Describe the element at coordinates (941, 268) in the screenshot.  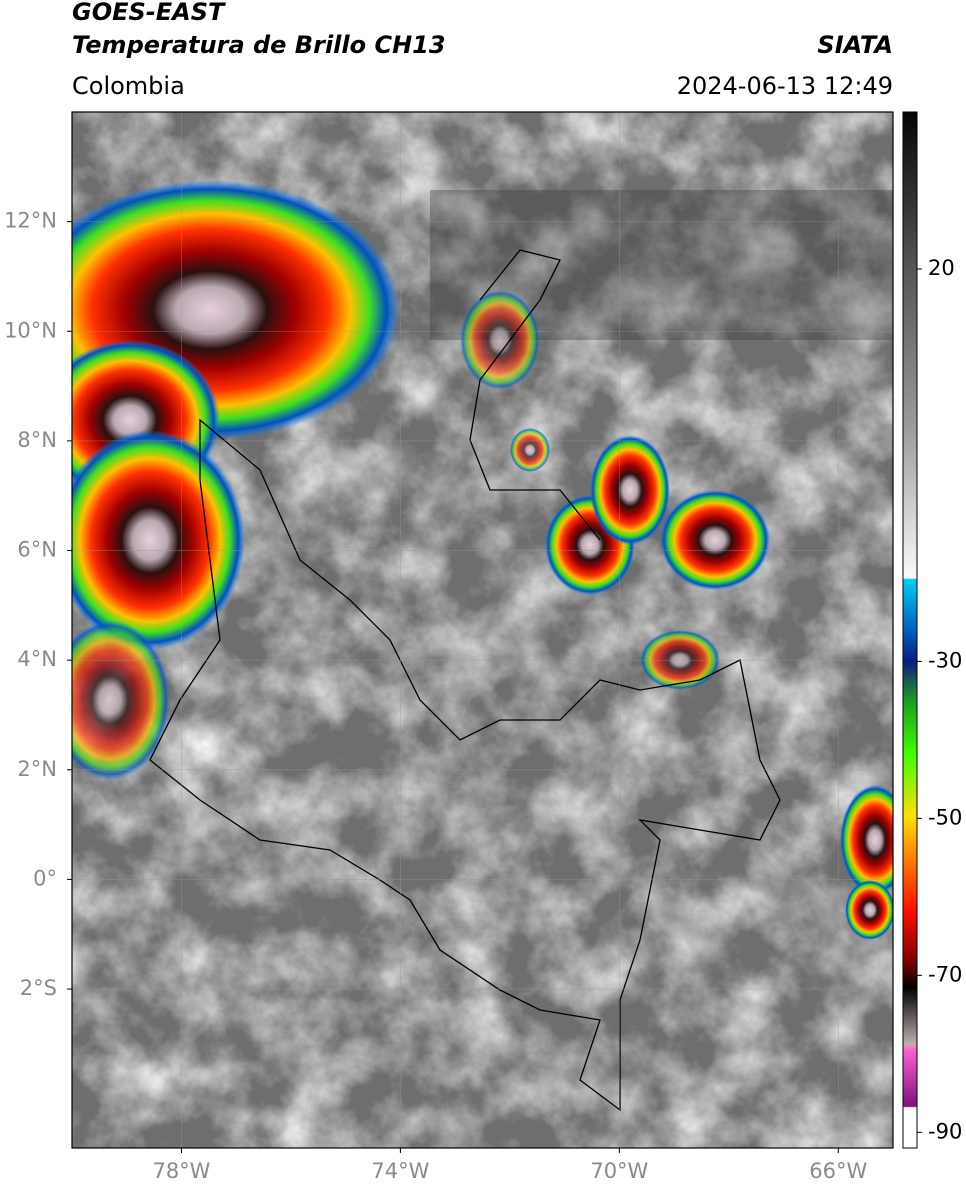
I see `colorbar-tick-label: 20` at that location.